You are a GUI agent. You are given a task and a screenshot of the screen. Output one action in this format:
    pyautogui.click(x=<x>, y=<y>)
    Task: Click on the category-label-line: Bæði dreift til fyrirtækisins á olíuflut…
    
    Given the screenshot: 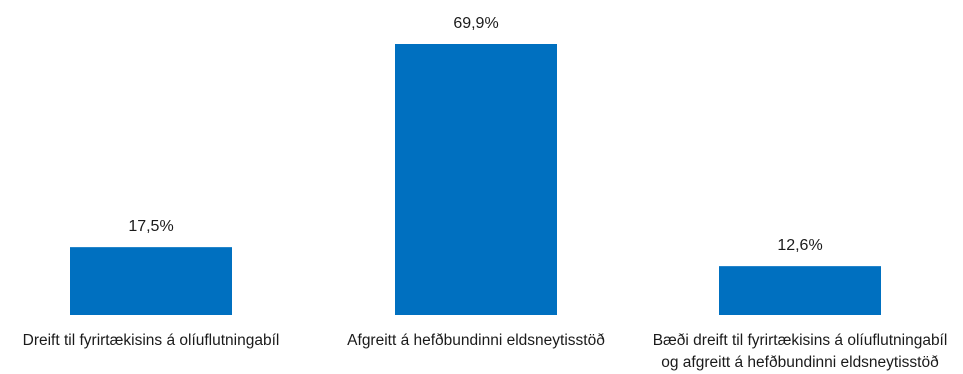 What is the action you would take?
    pyautogui.click(x=800, y=340)
    